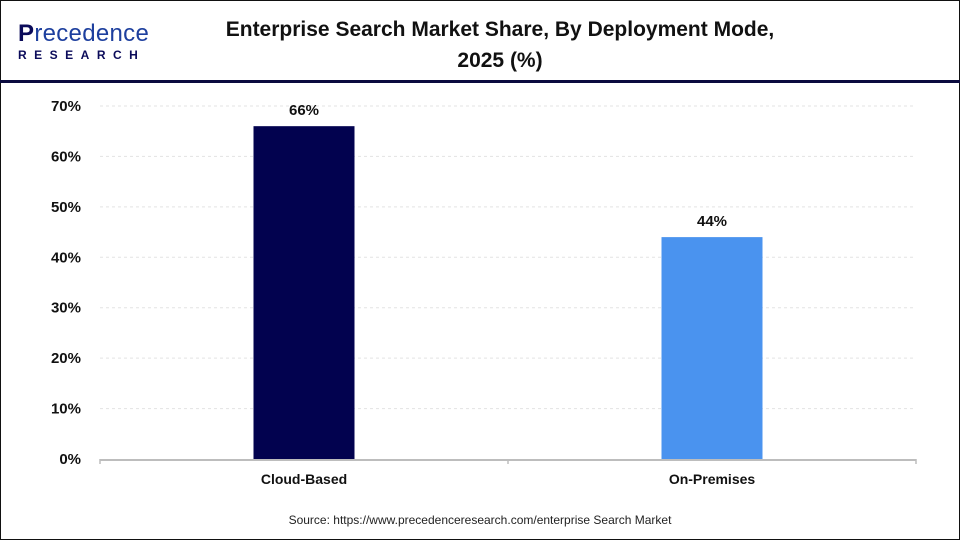 The height and width of the screenshot is (540, 960). What do you see at coordinates (66, 207) in the screenshot?
I see `y-tick-label: 50%` at bounding box center [66, 207].